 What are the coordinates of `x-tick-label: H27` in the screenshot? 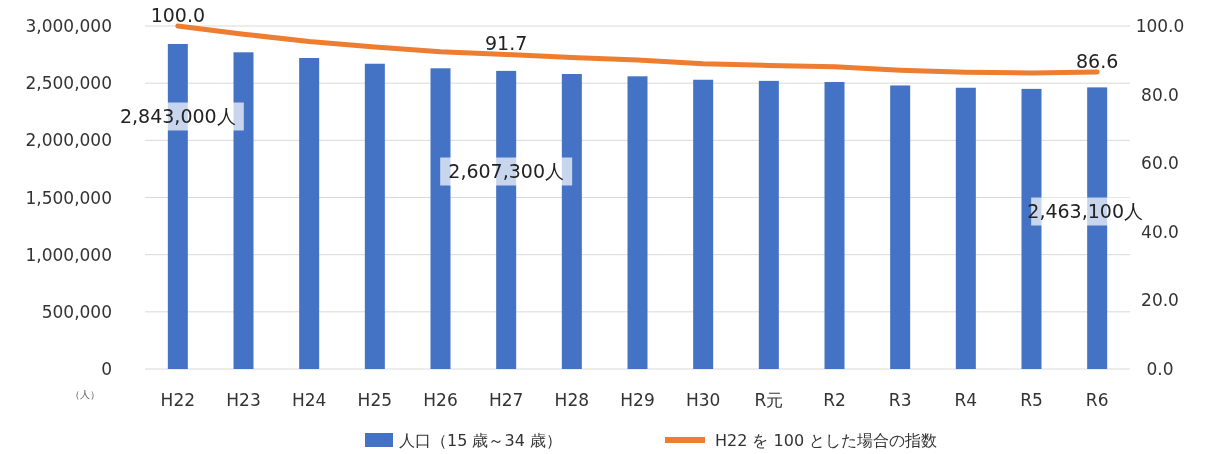 It's located at (506, 400).